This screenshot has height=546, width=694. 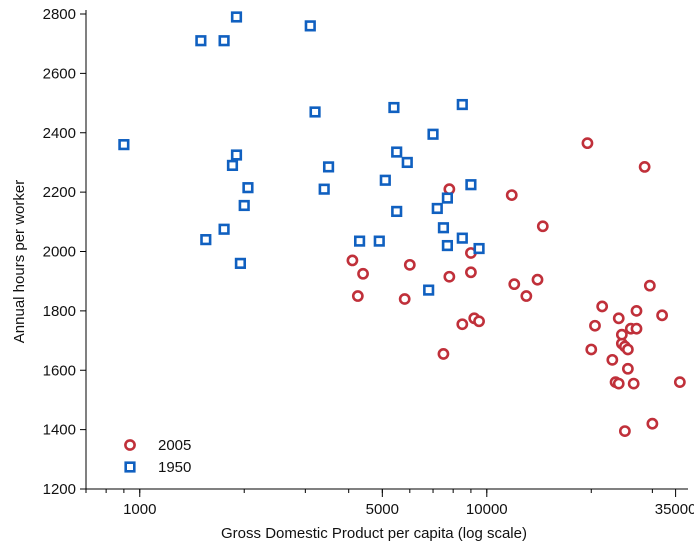 What do you see at coordinates (487, 509) in the screenshot?
I see `x-tick-label: 10000` at bounding box center [487, 509].